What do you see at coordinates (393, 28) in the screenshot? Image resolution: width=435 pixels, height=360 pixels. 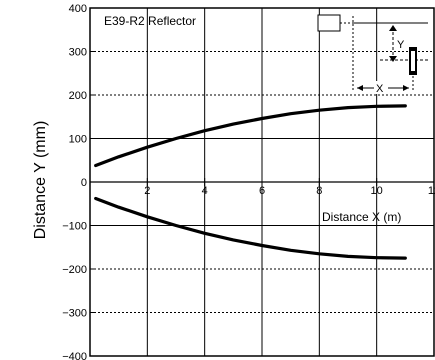 I see `y-arrow-top` at bounding box center [393, 28].